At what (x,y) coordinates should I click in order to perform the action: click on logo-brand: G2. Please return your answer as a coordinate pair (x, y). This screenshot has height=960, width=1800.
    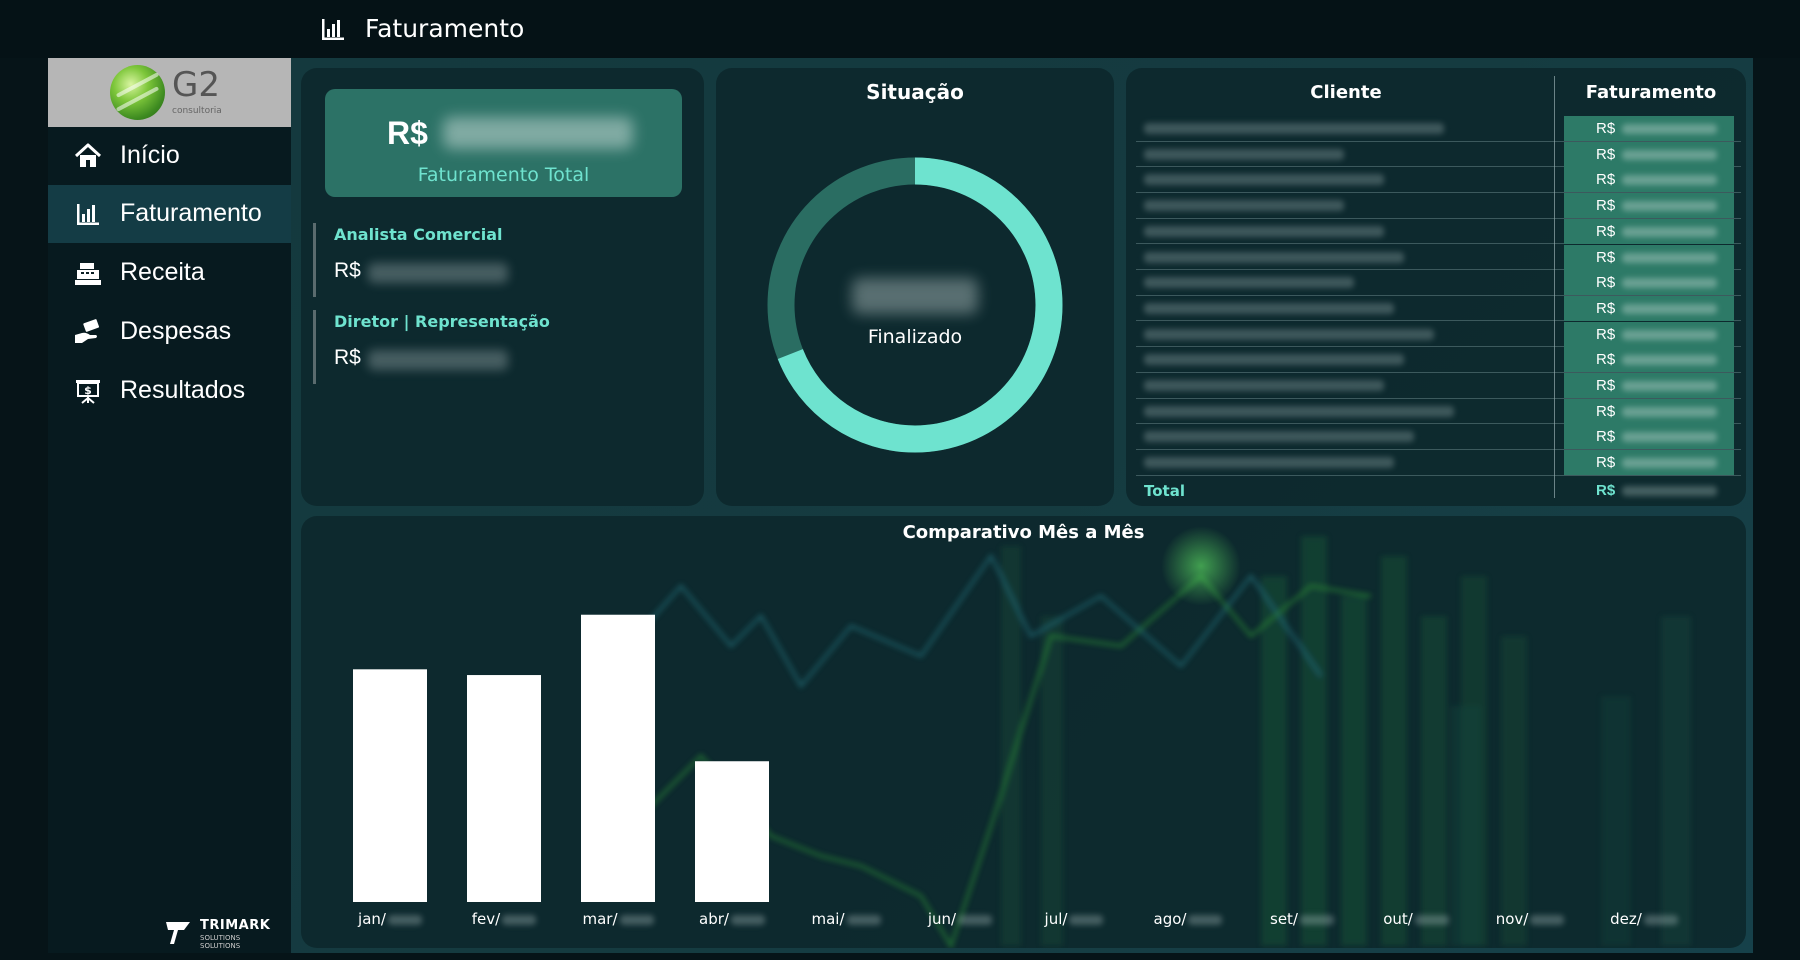
    Looking at the image, I should click on (196, 85).